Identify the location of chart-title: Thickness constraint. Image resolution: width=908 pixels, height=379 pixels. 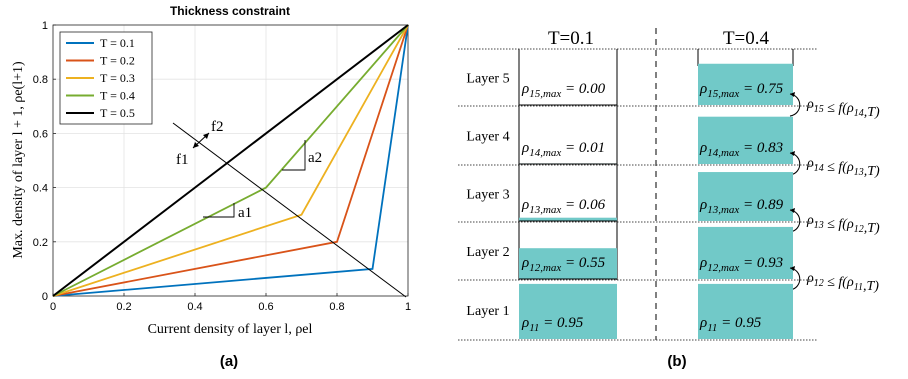
(230, 11).